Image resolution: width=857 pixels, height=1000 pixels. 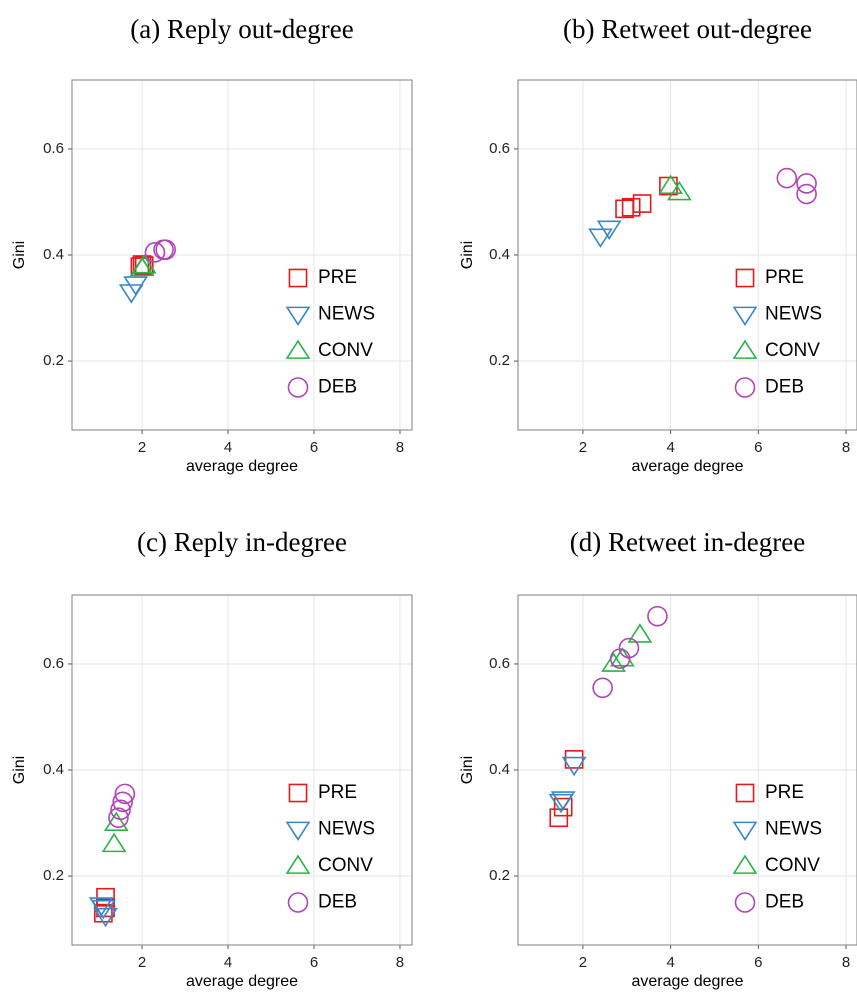 I want to click on x-tick-label: 2, so click(x=142, y=962).